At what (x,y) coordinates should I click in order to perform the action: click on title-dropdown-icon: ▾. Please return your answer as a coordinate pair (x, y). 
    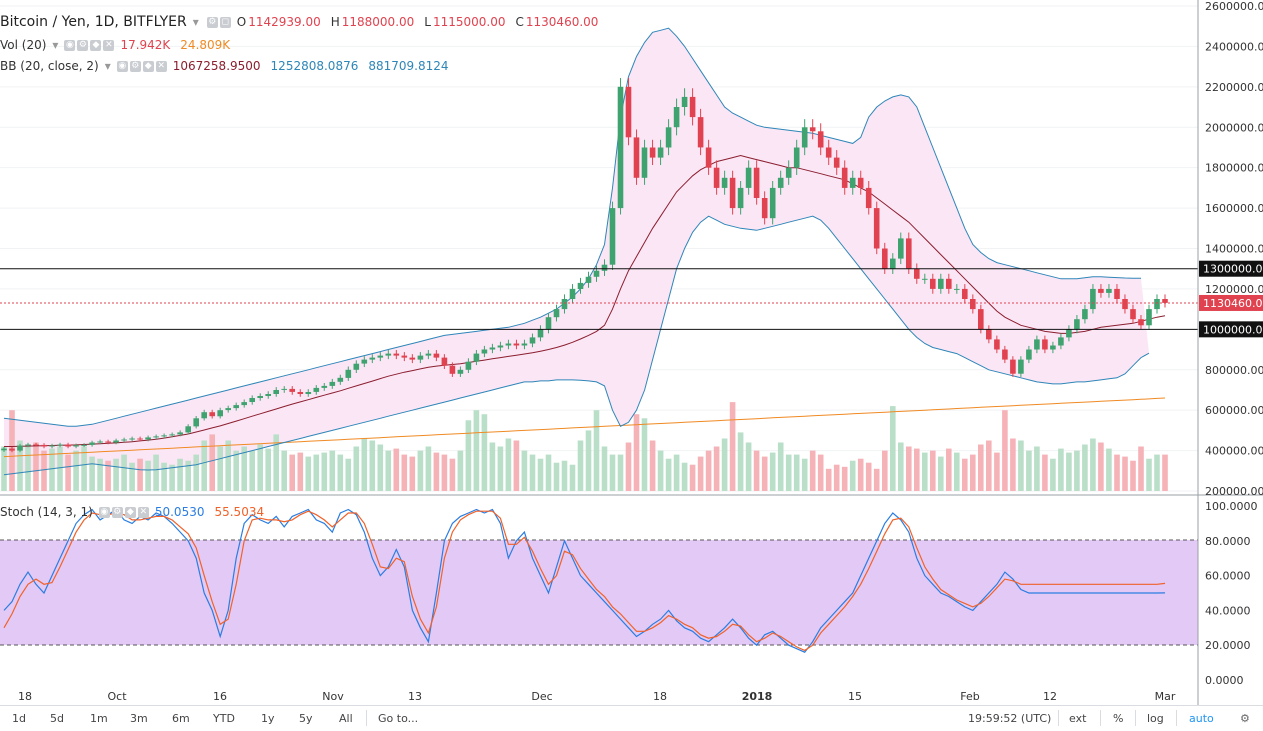
    Looking at the image, I should click on (195, 22).